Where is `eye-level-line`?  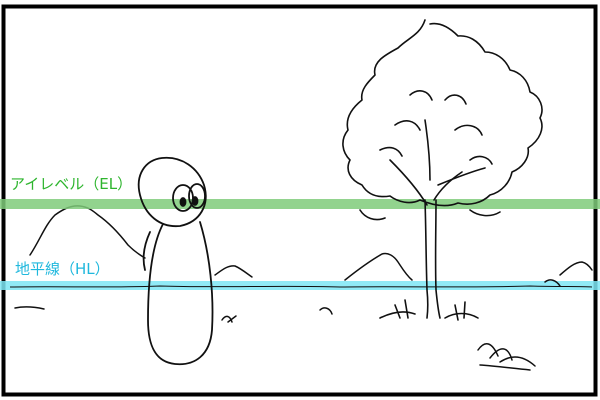
eye-level-line is located at coordinates (300, 204).